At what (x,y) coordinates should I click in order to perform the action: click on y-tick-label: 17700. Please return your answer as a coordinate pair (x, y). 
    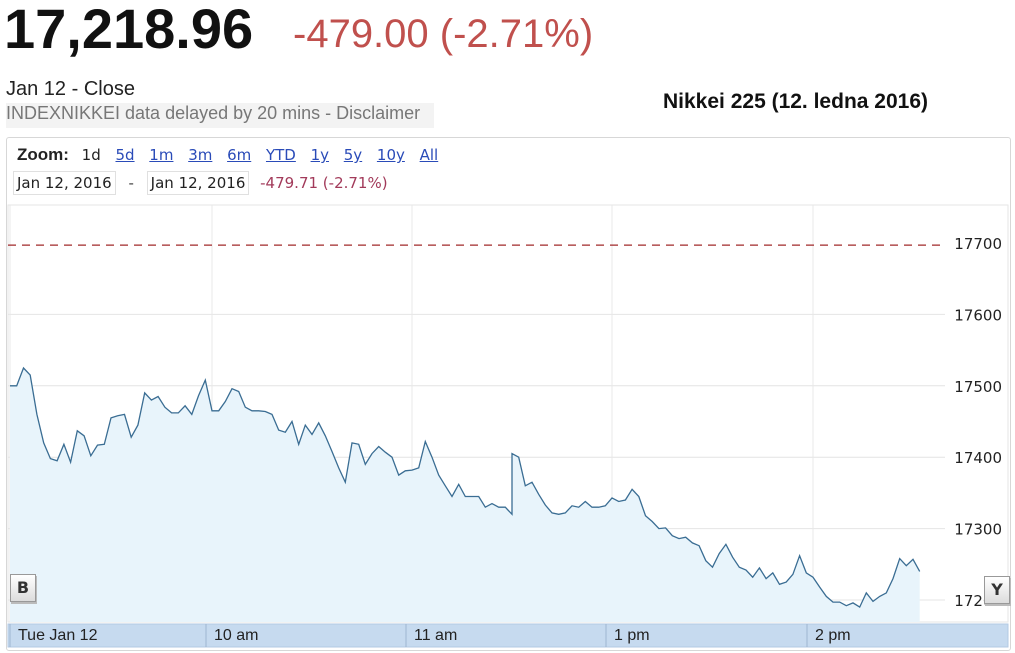
    Looking at the image, I should click on (978, 244).